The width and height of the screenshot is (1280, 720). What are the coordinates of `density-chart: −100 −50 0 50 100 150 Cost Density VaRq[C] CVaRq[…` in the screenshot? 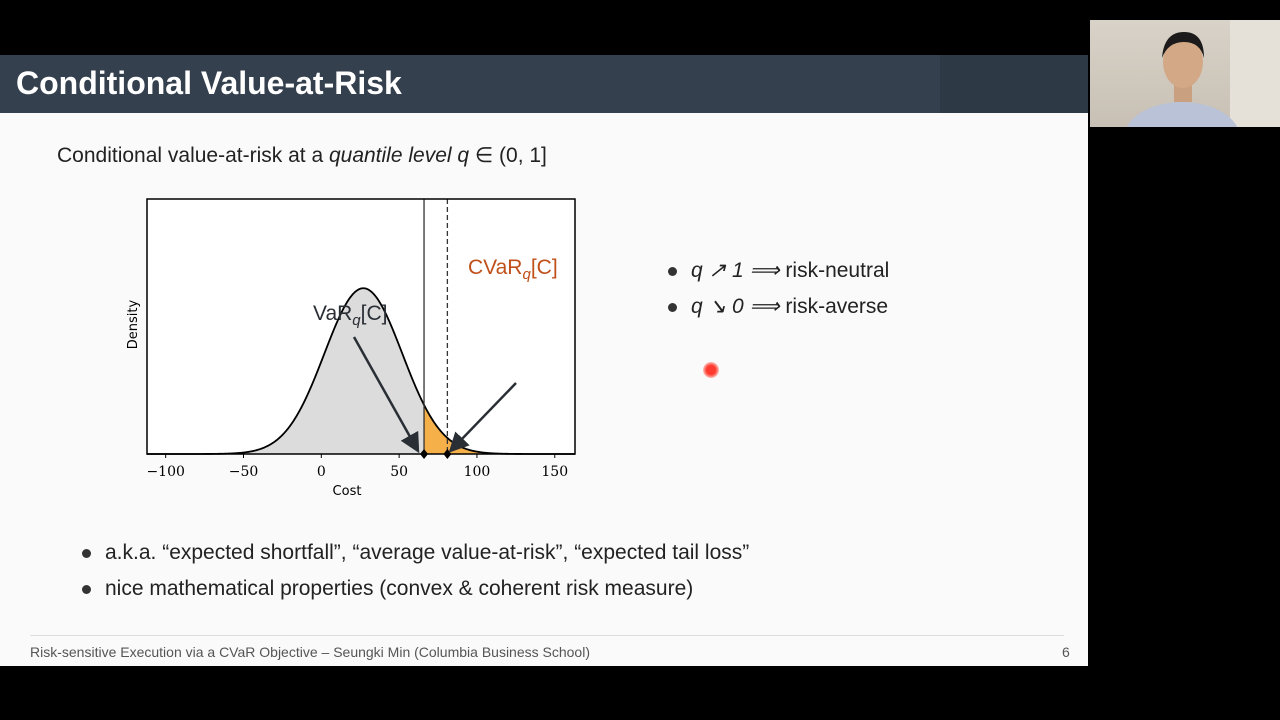 It's located at (351, 348).